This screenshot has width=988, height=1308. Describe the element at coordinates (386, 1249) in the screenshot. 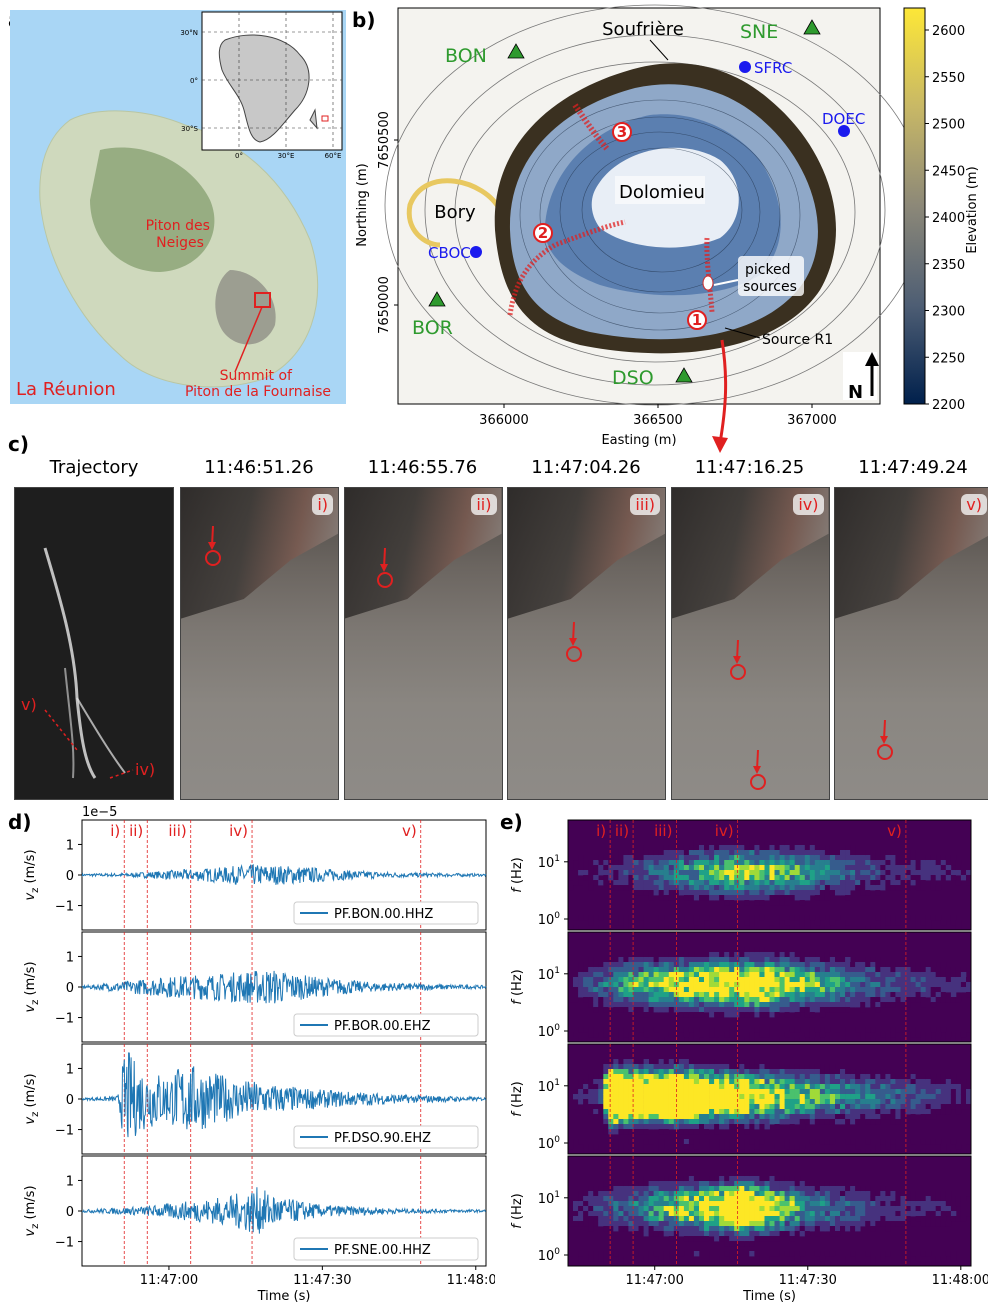

I see `legend-box` at that location.